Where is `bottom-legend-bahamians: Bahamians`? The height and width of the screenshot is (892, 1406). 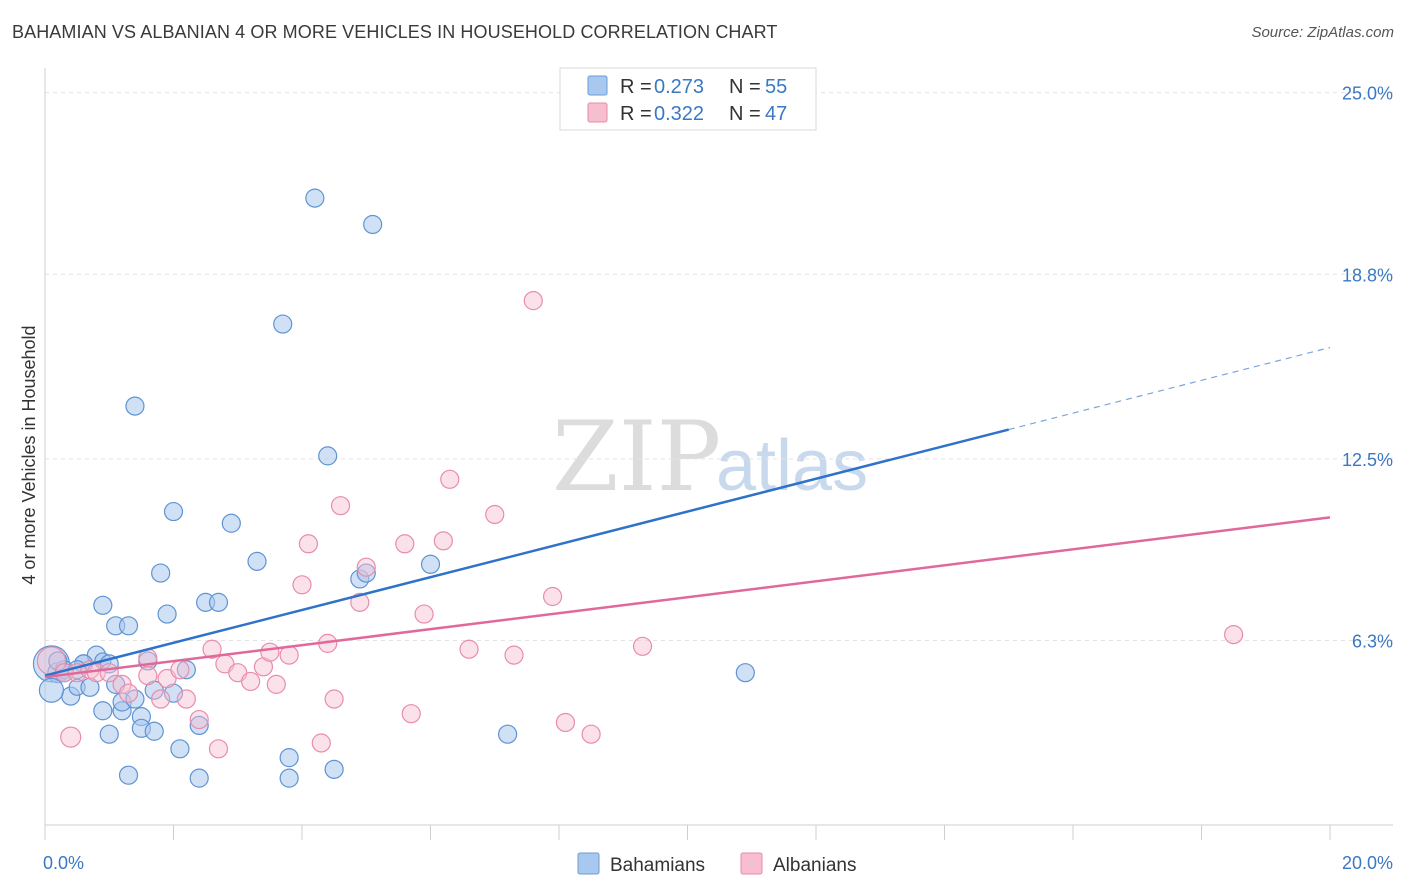 bottom-legend-bahamians: Bahamians is located at coordinates (657, 865).